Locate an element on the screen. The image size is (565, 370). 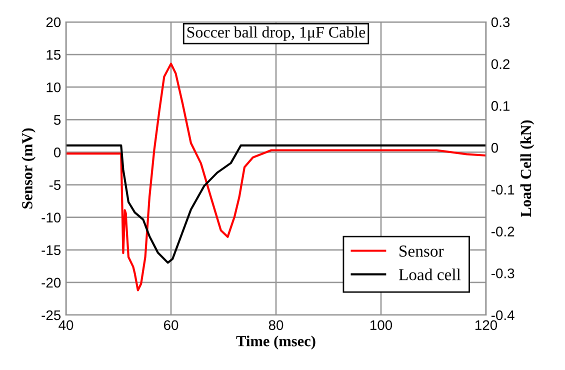
y-tick-label: -25 is located at coordinates (51, 315).